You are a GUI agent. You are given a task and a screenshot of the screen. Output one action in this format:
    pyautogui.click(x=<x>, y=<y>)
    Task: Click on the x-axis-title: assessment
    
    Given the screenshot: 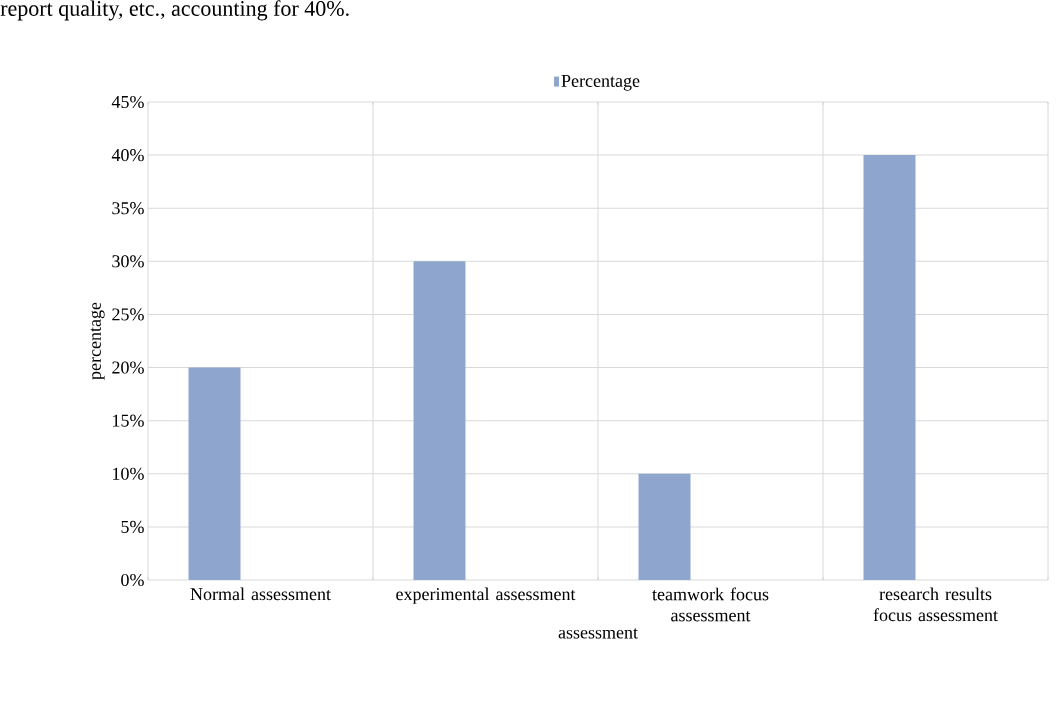 What is the action you would take?
    pyautogui.click(x=598, y=633)
    